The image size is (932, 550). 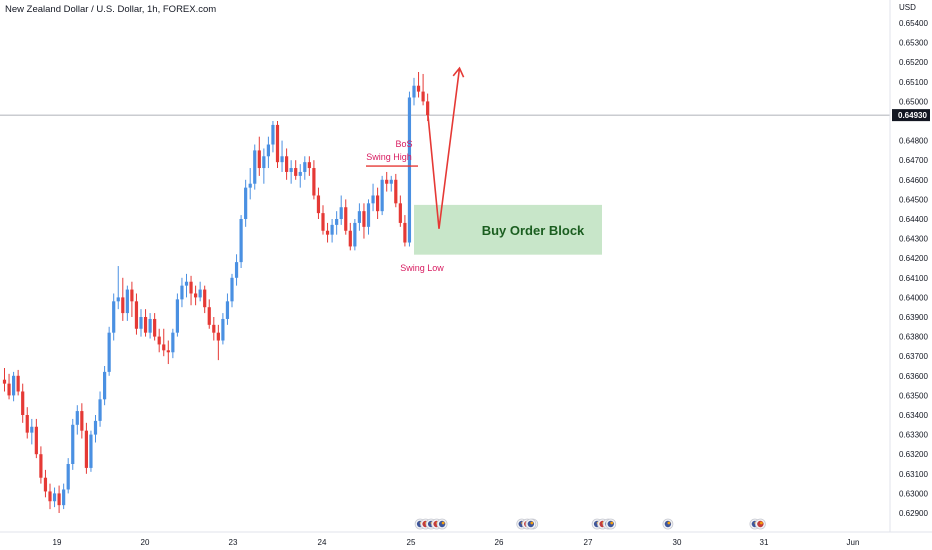 What do you see at coordinates (677, 542) in the screenshot?
I see `x-tick-label: 30` at bounding box center [677, 542].